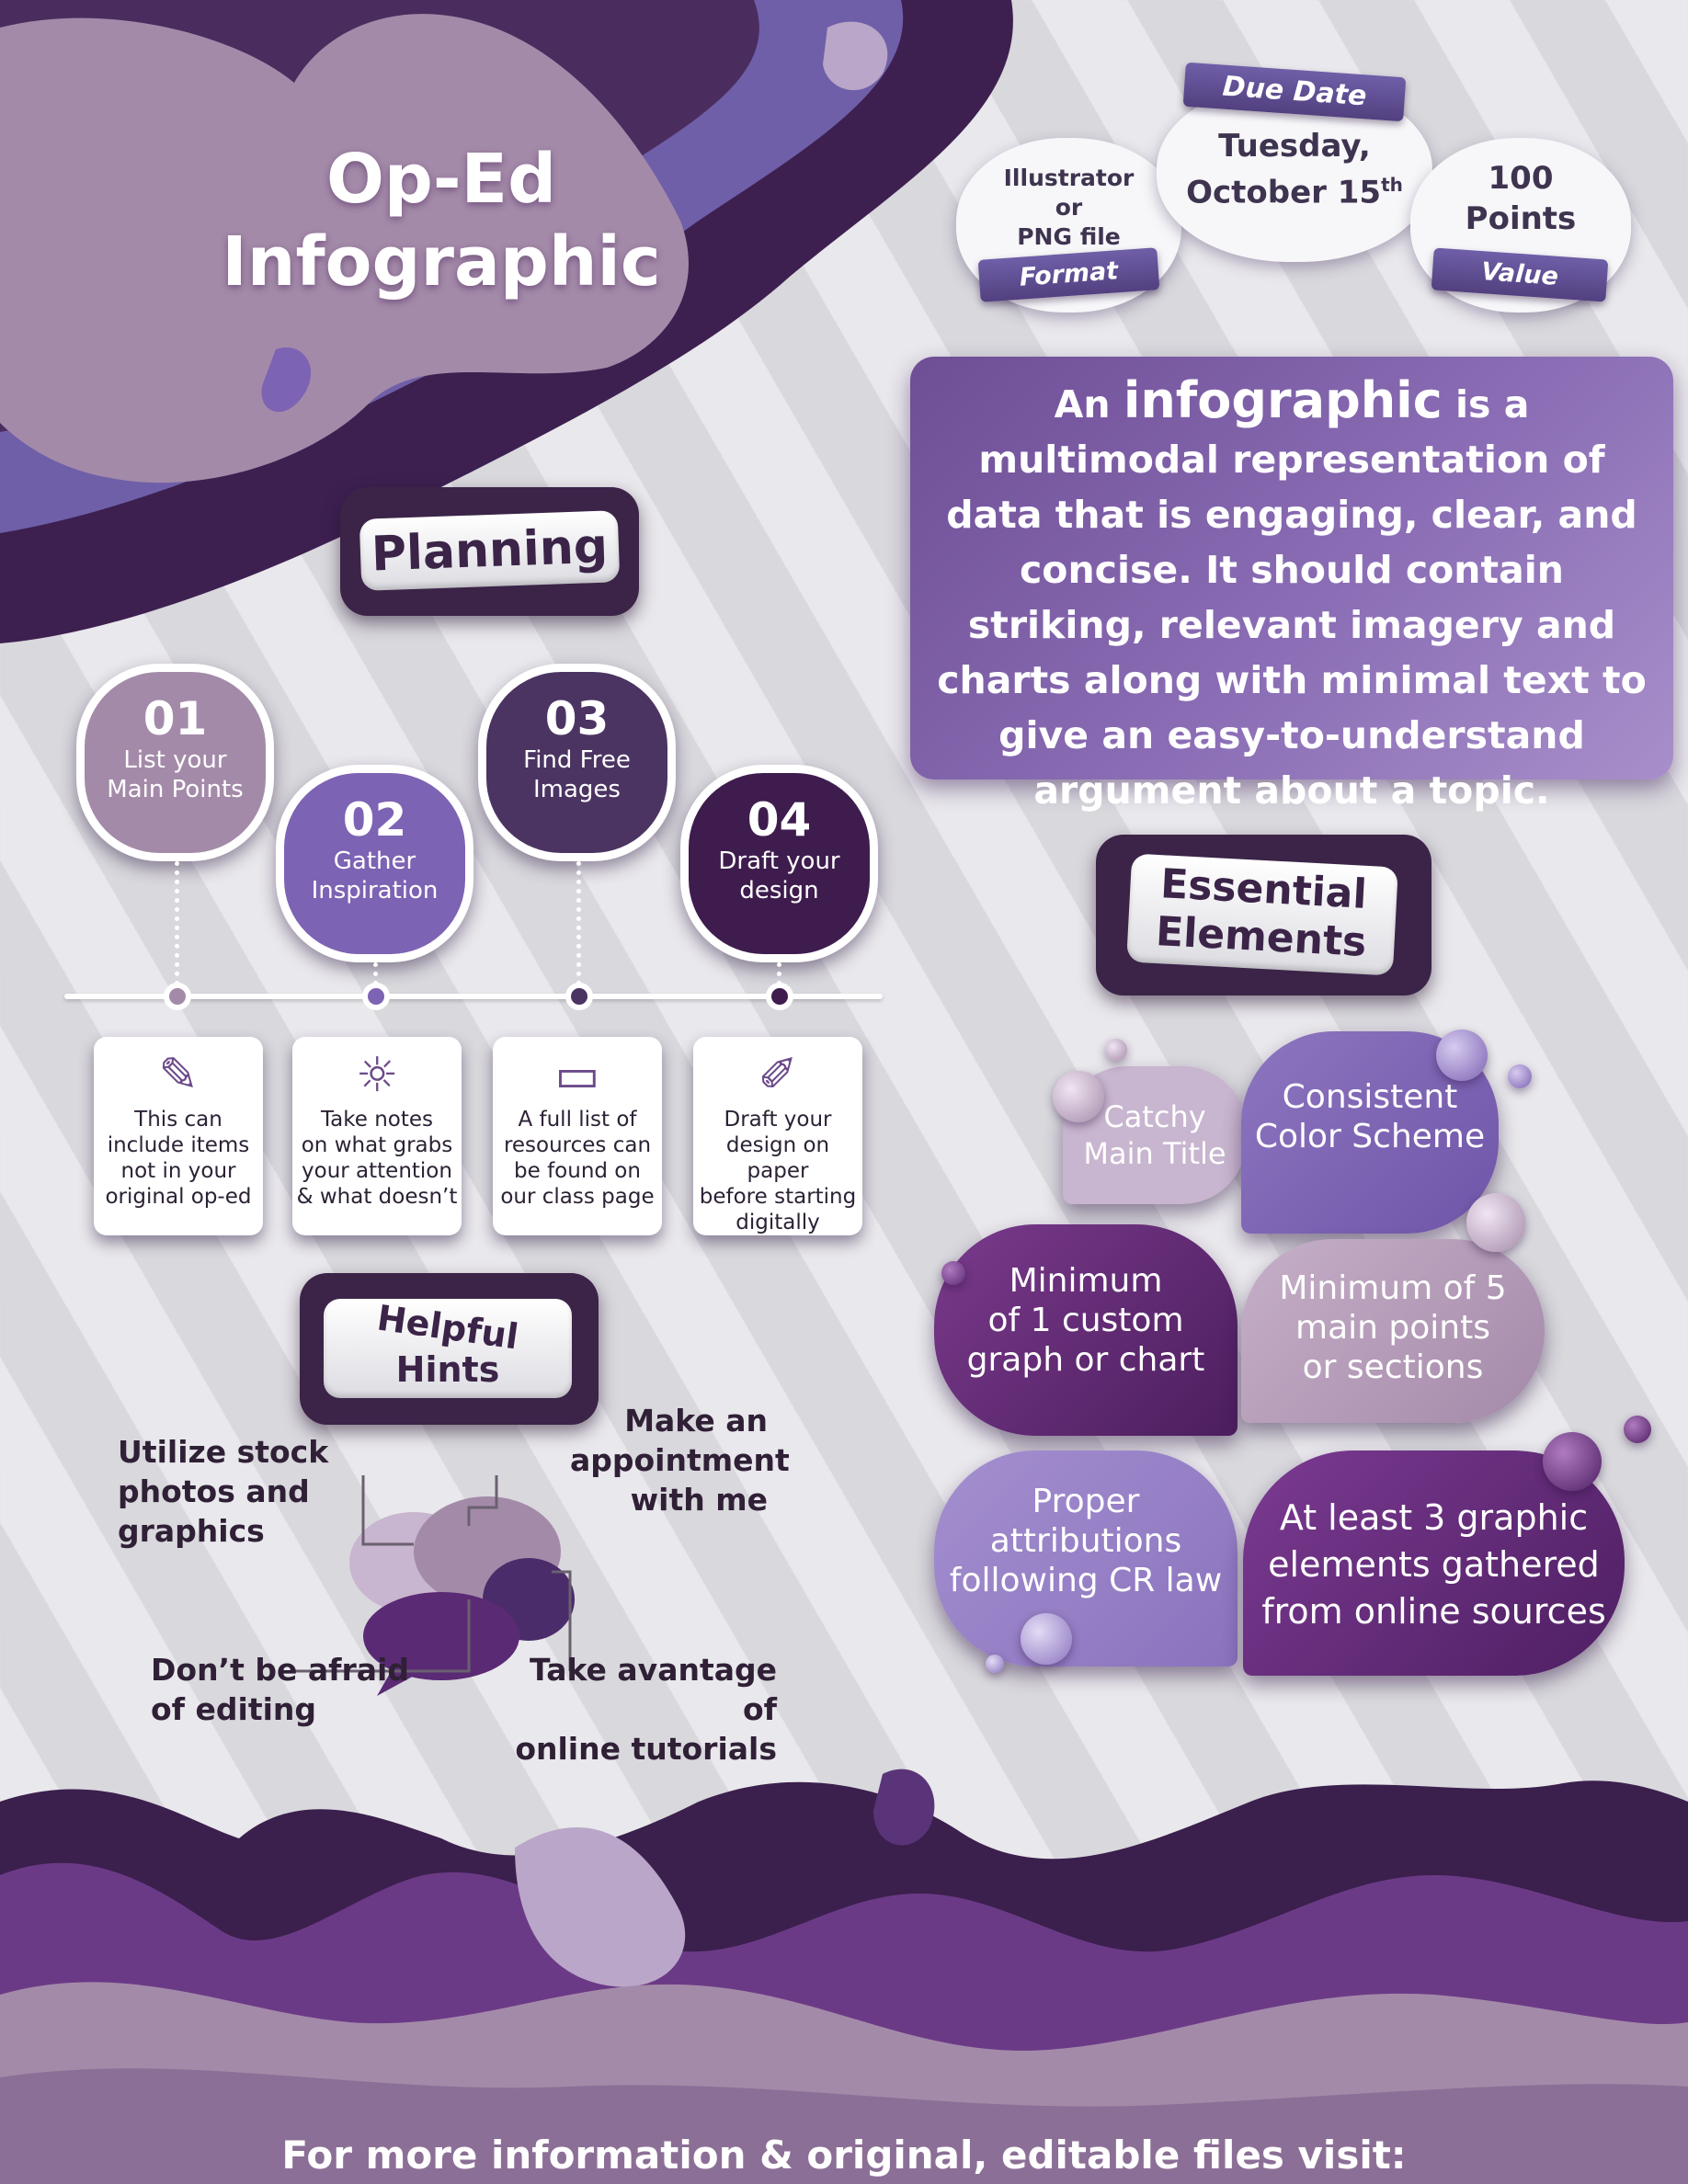  Describe the element at coordinates (178, 1120) in the screenshot. I see `note-line-1: This can` at that location.